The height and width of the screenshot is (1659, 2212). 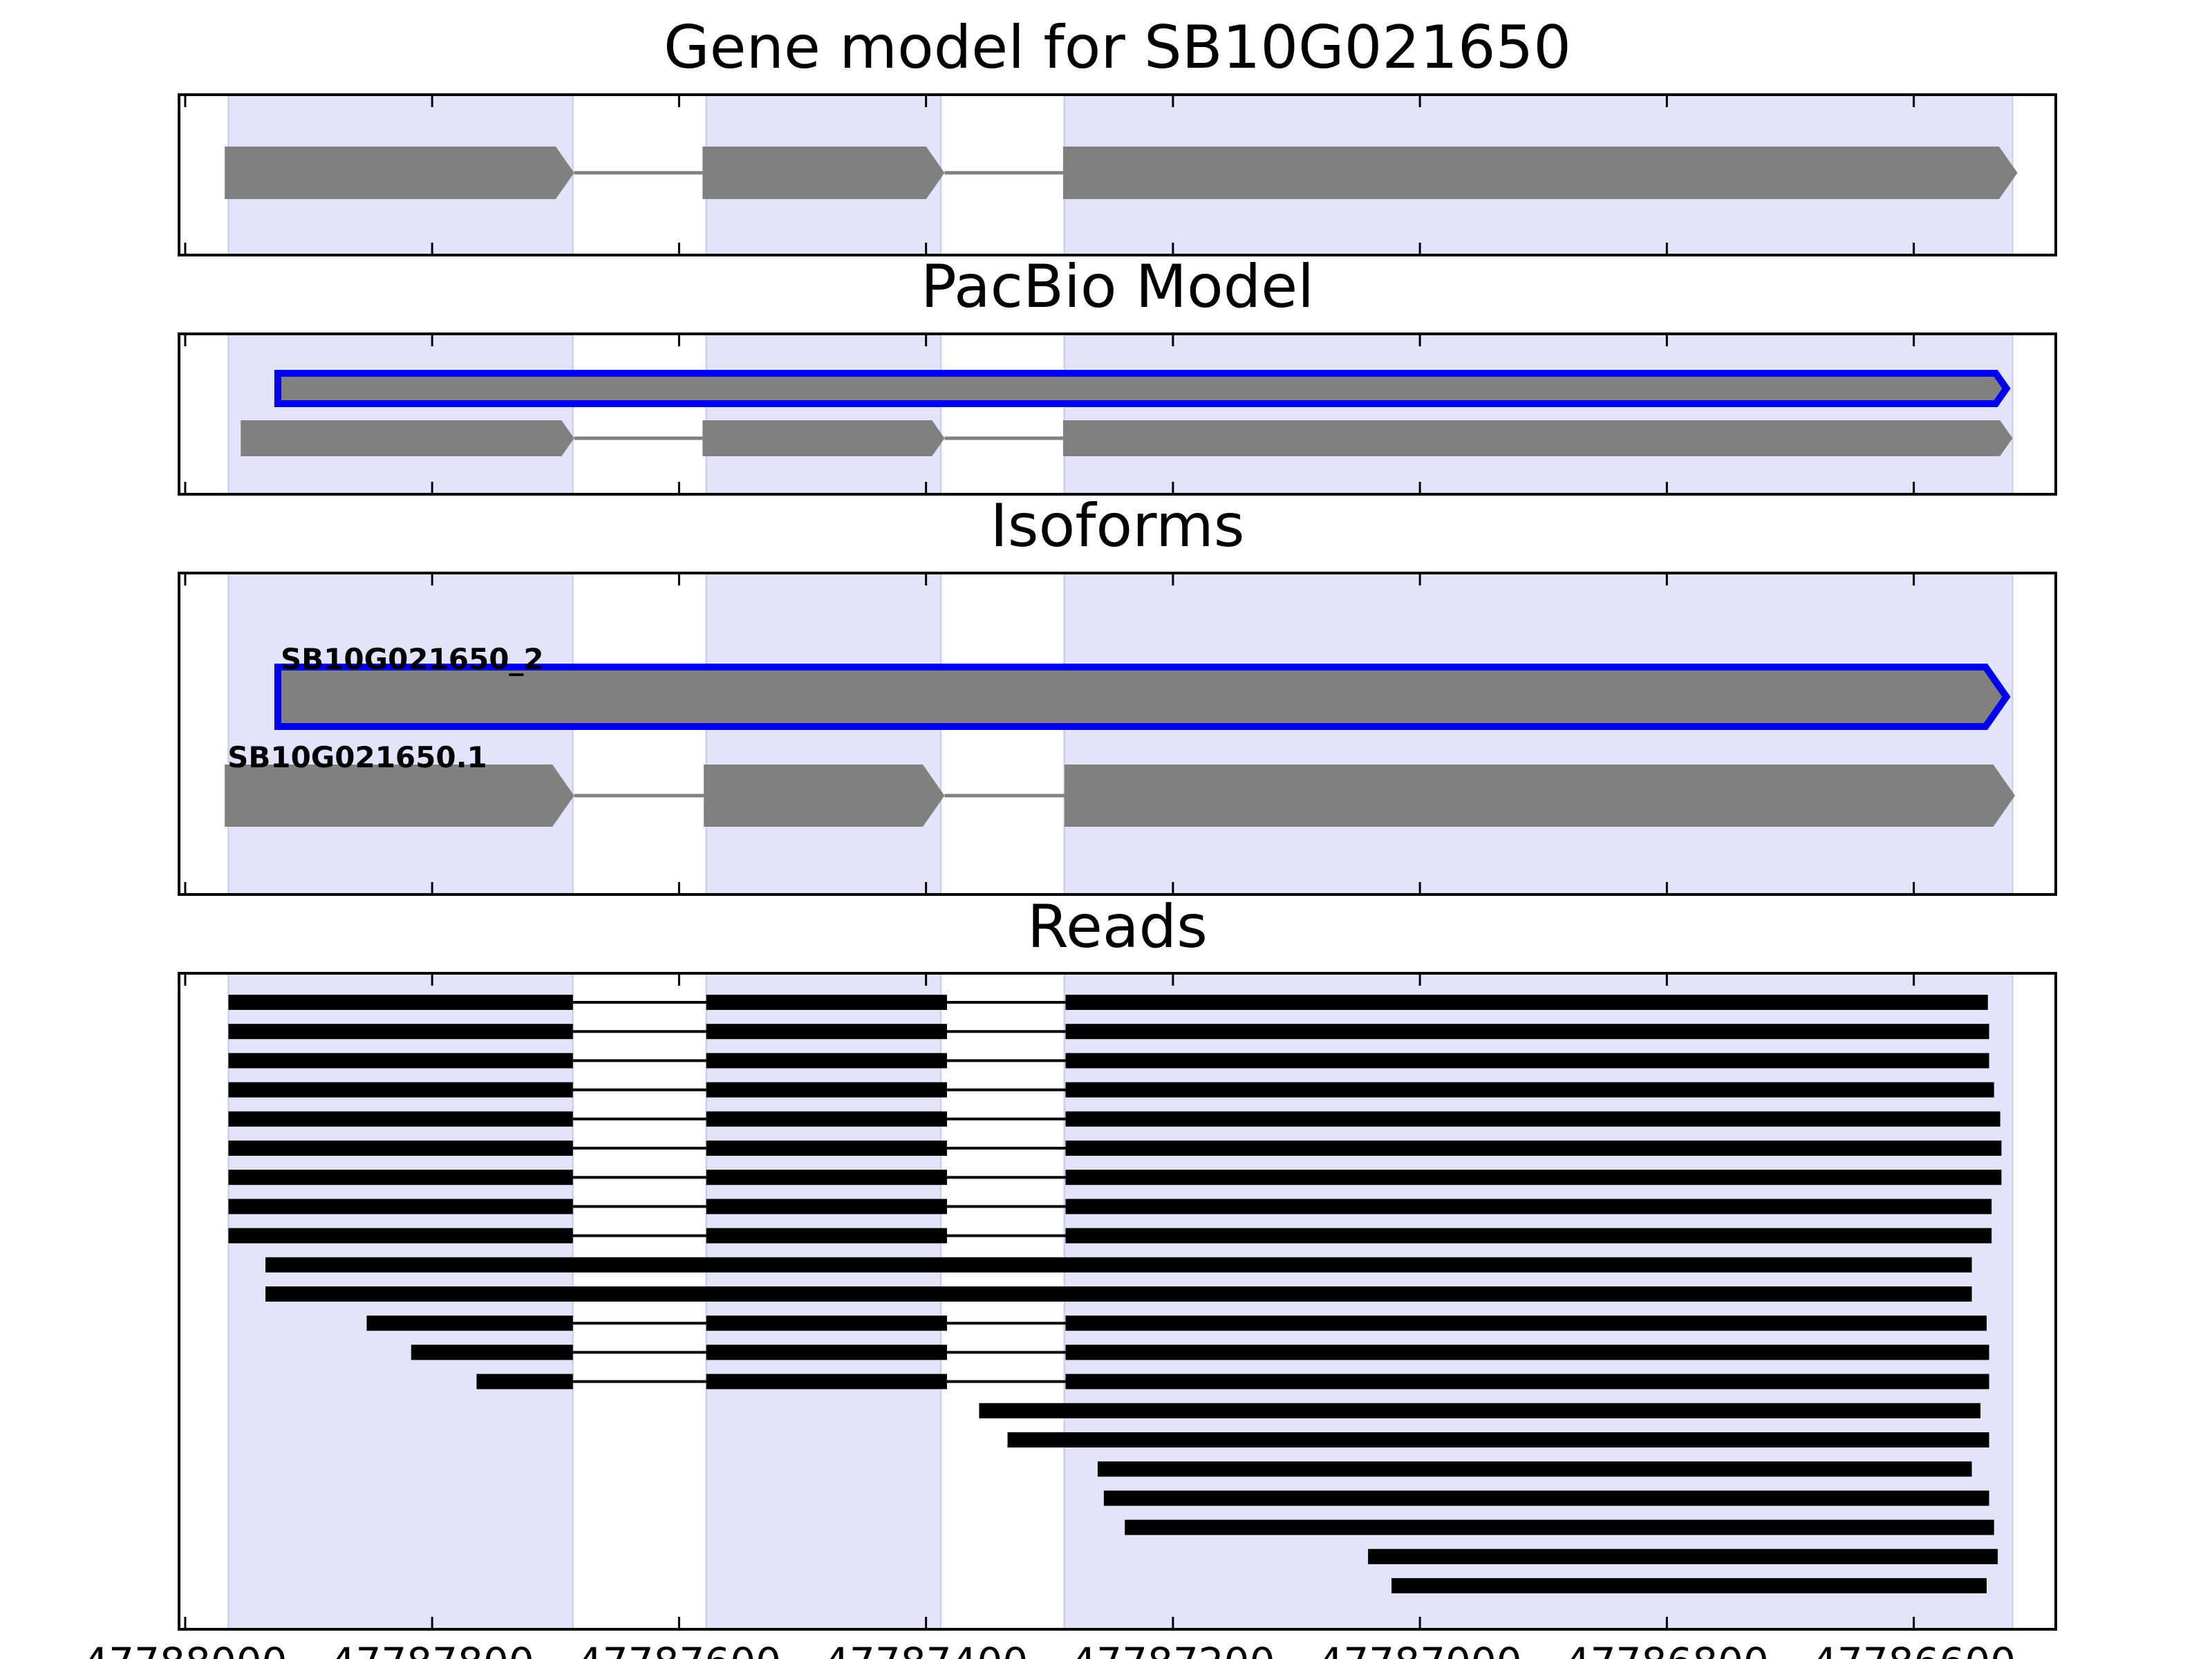 What do you see at coordinates (1914, 1649) in the screenshot?
I see `x-tick-label: 47786600` at bounding box center [1914, 1649].